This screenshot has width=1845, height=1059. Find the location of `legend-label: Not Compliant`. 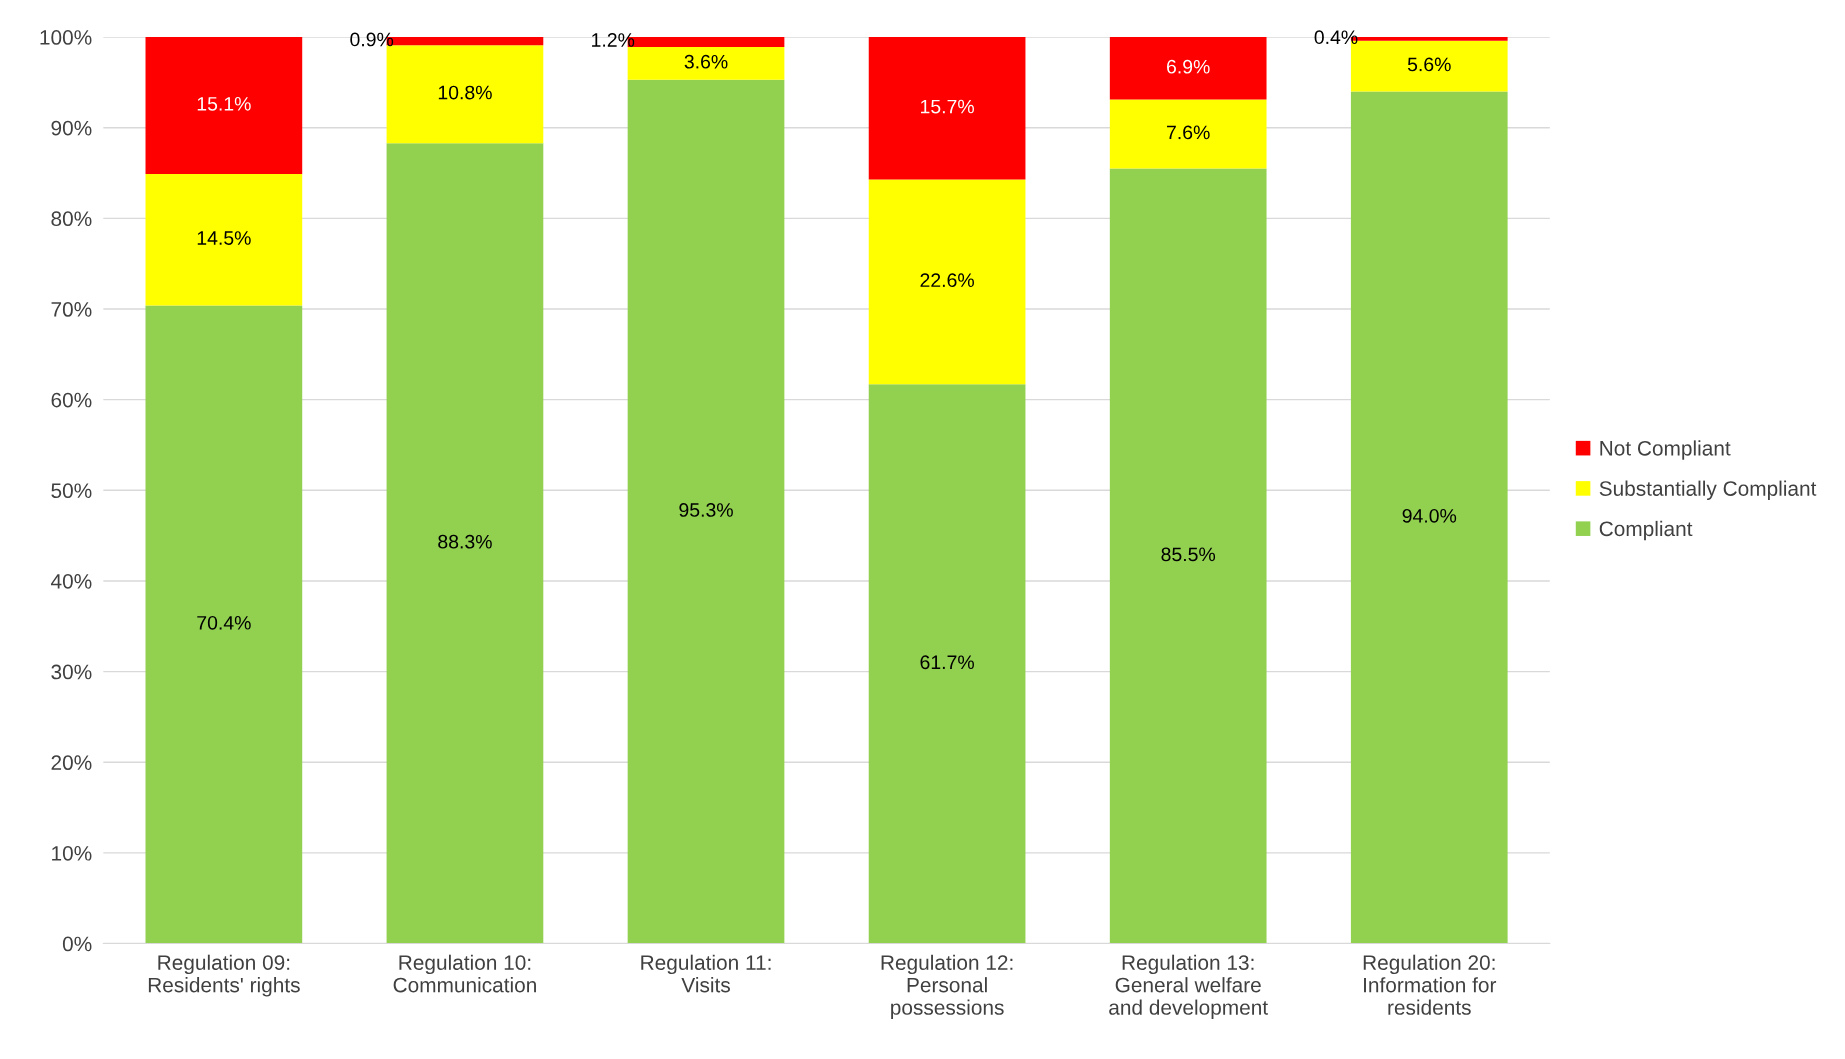

legend-label: Not Compliant is located at coordinates (1665, 450).